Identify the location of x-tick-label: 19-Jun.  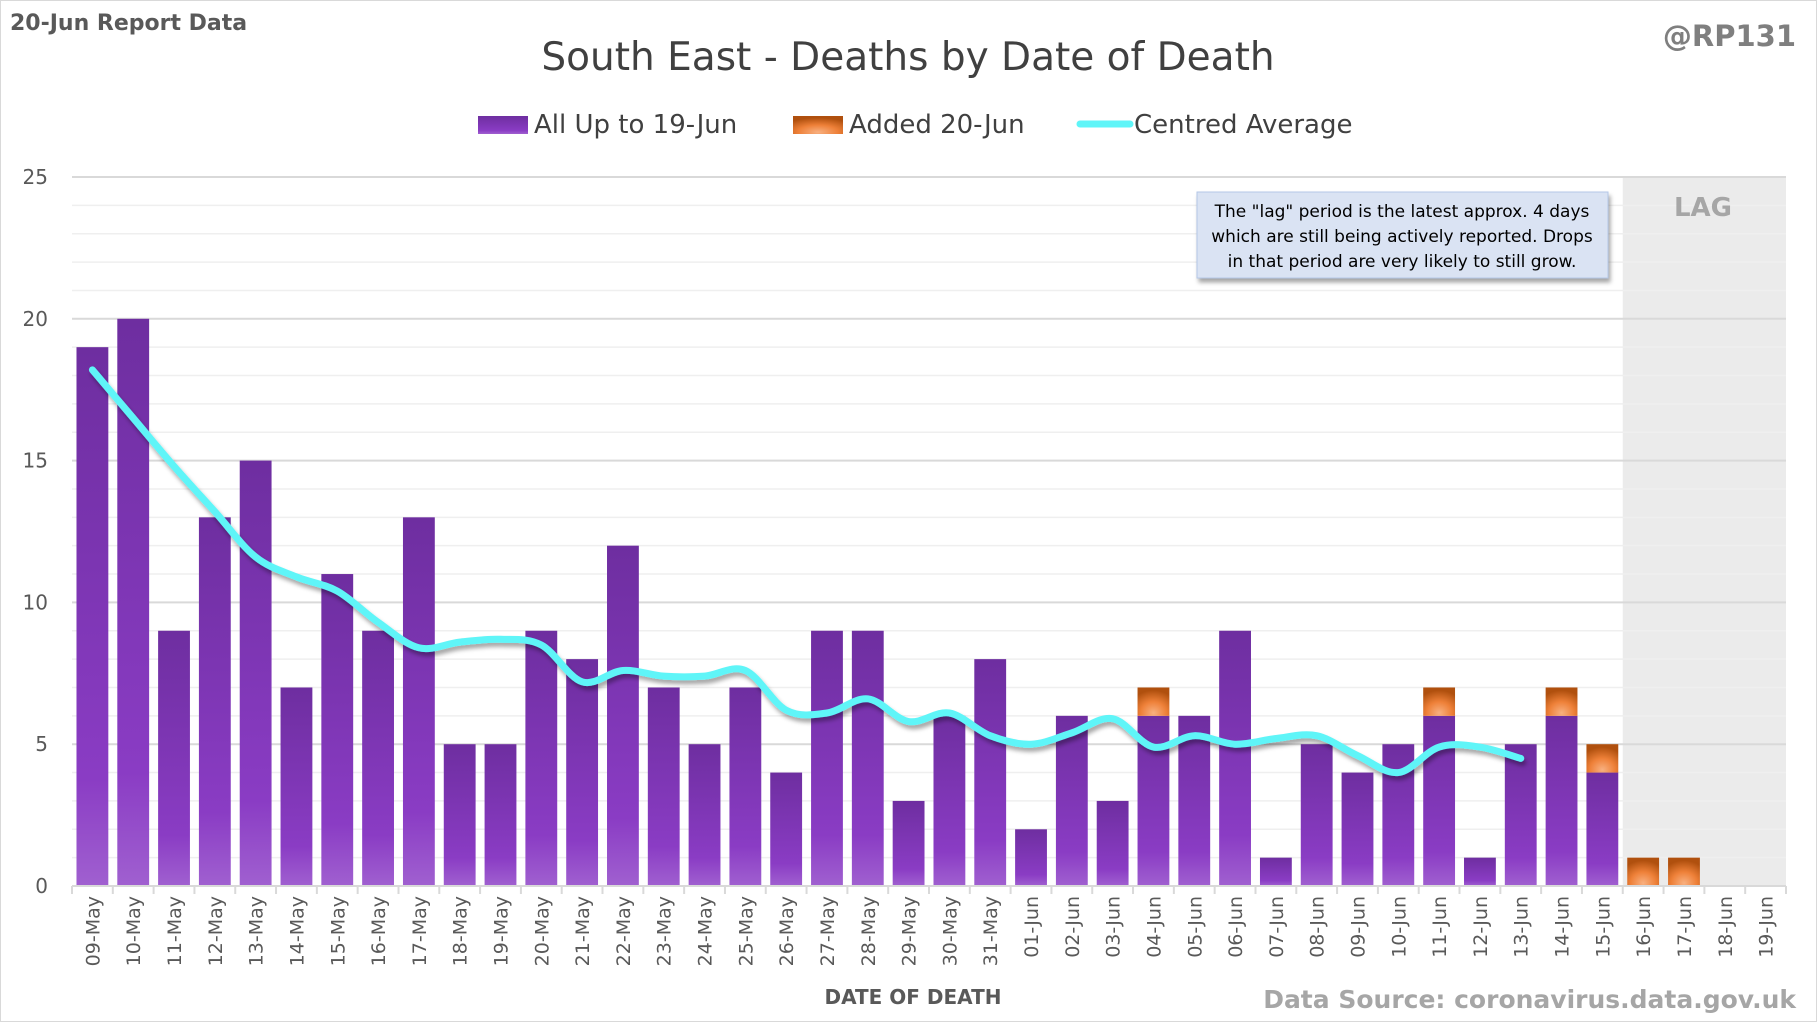
(1767, 927).